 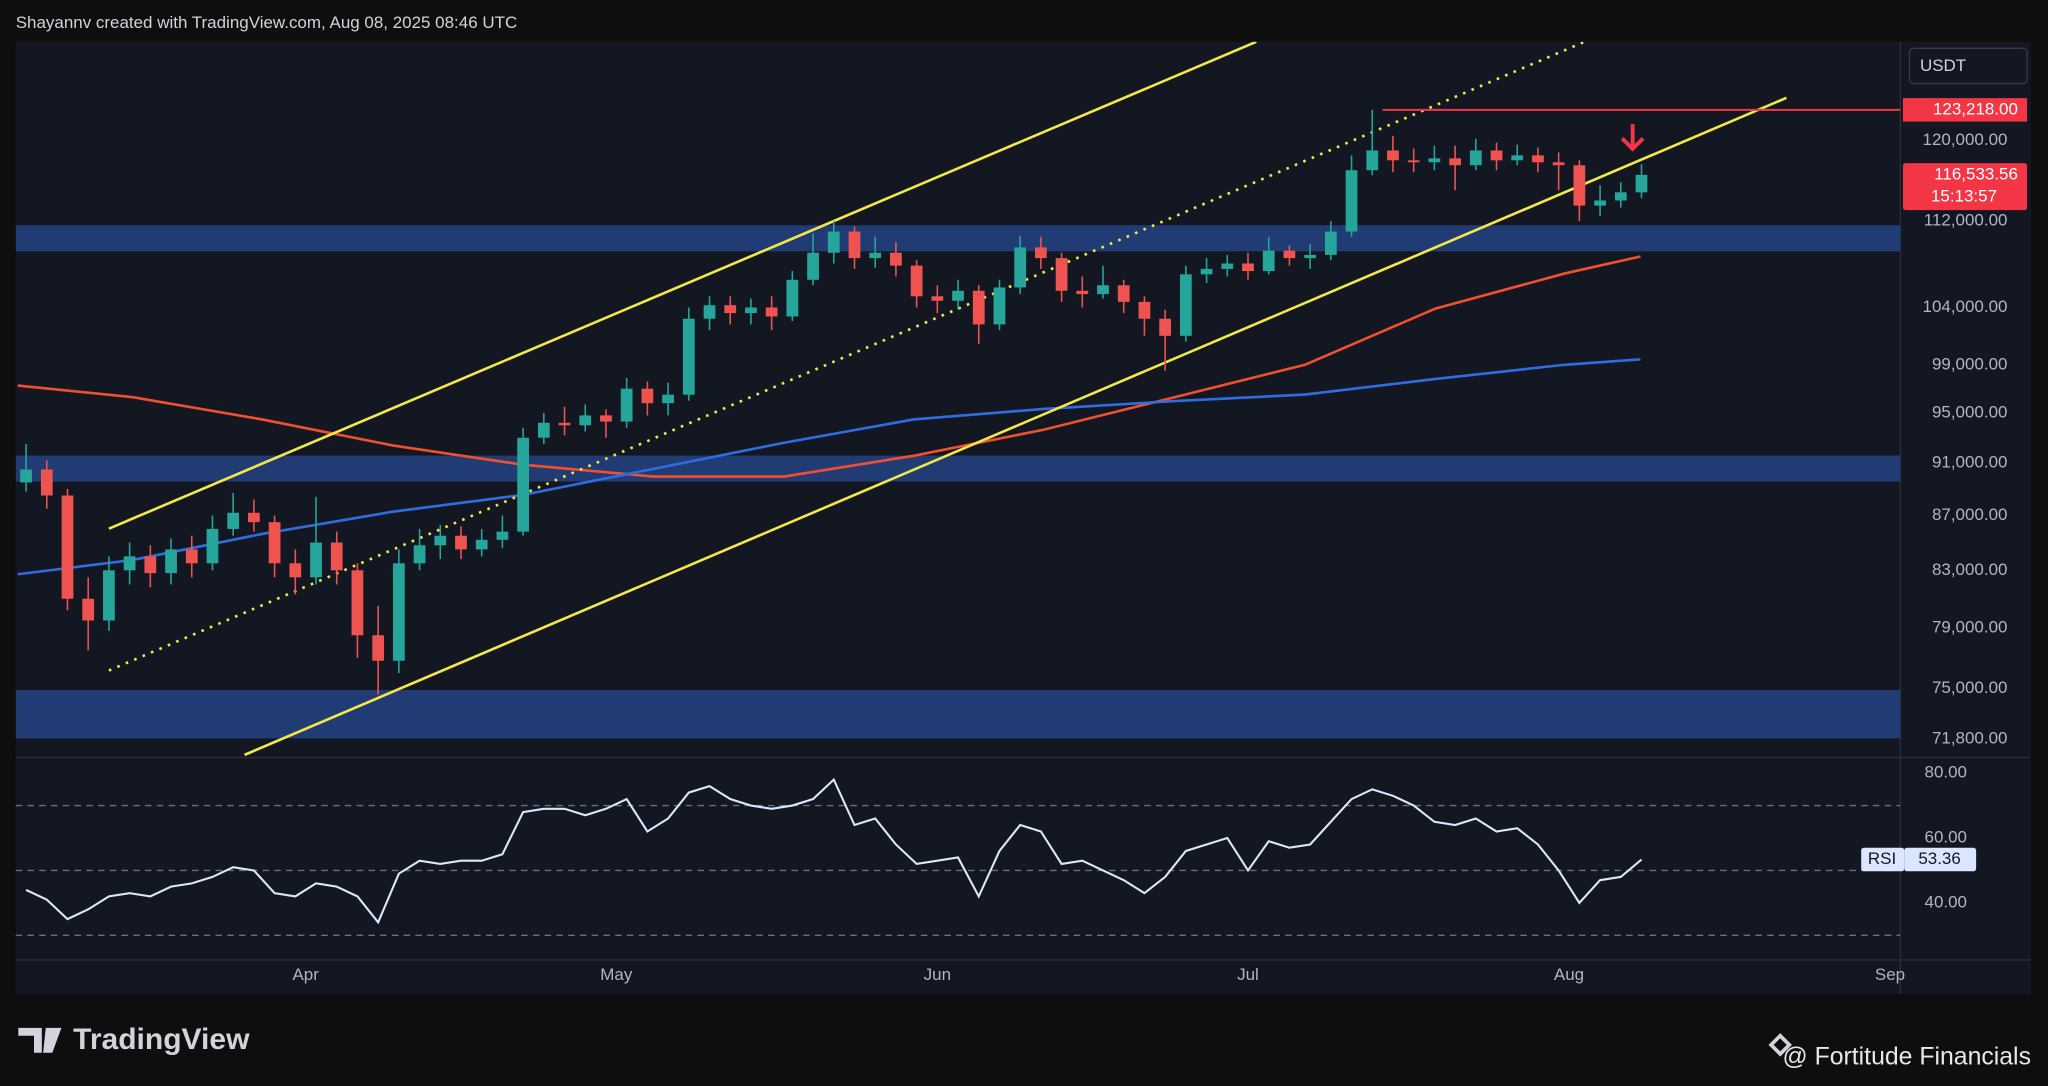 What do you see at coordinates (1970, 363) in the screenshot?
I see `y-tick-label: 99,000.00` at bounding box center [1970, 363].